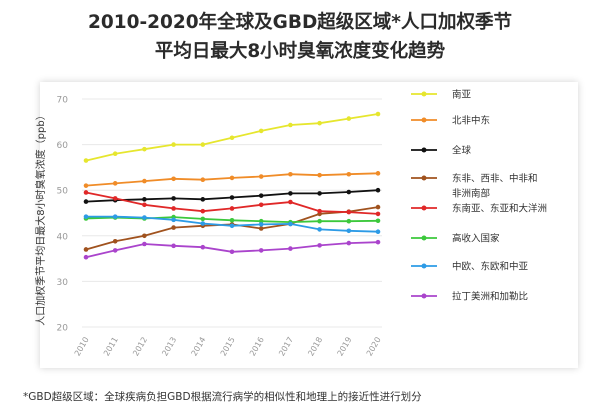 The width and height of the screenshot is (600, 405). Describe the element at coordinates (441, 151) in the screenshot. I see `legend-item: 全球` at that location.